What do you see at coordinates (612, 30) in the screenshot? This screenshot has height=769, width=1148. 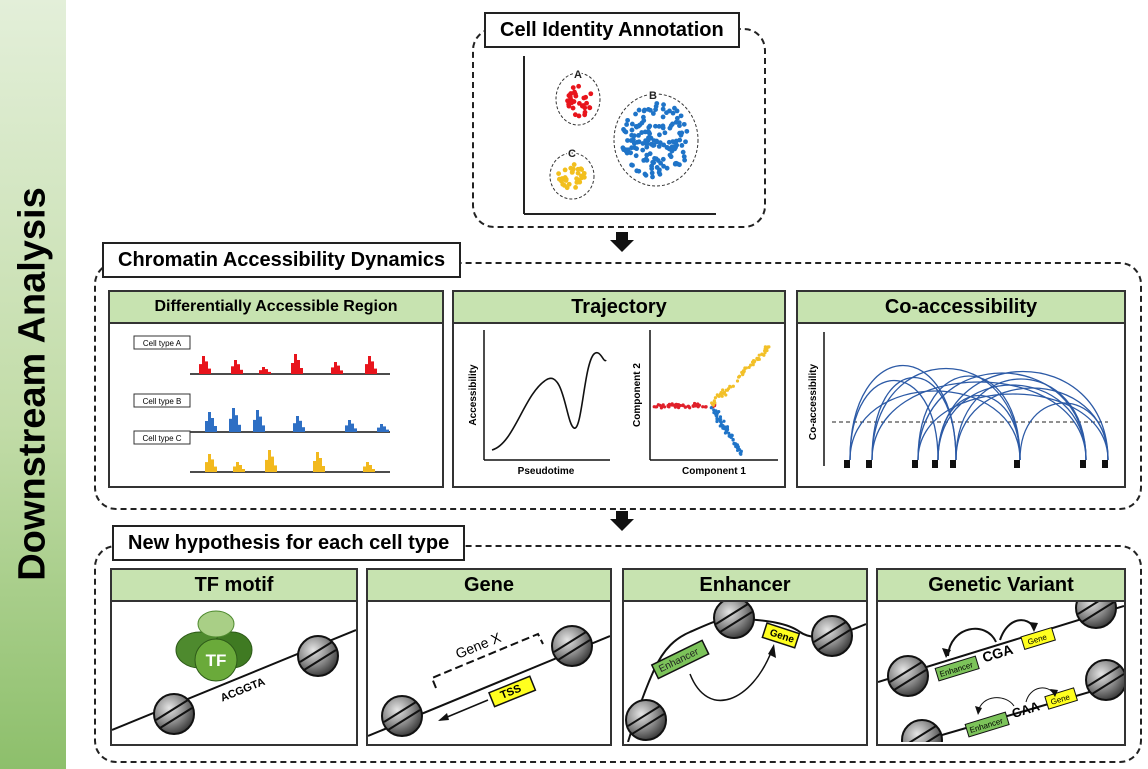 I see `cell-identity-title: Cell Identity Annotation` at bounding box center [612, 30].